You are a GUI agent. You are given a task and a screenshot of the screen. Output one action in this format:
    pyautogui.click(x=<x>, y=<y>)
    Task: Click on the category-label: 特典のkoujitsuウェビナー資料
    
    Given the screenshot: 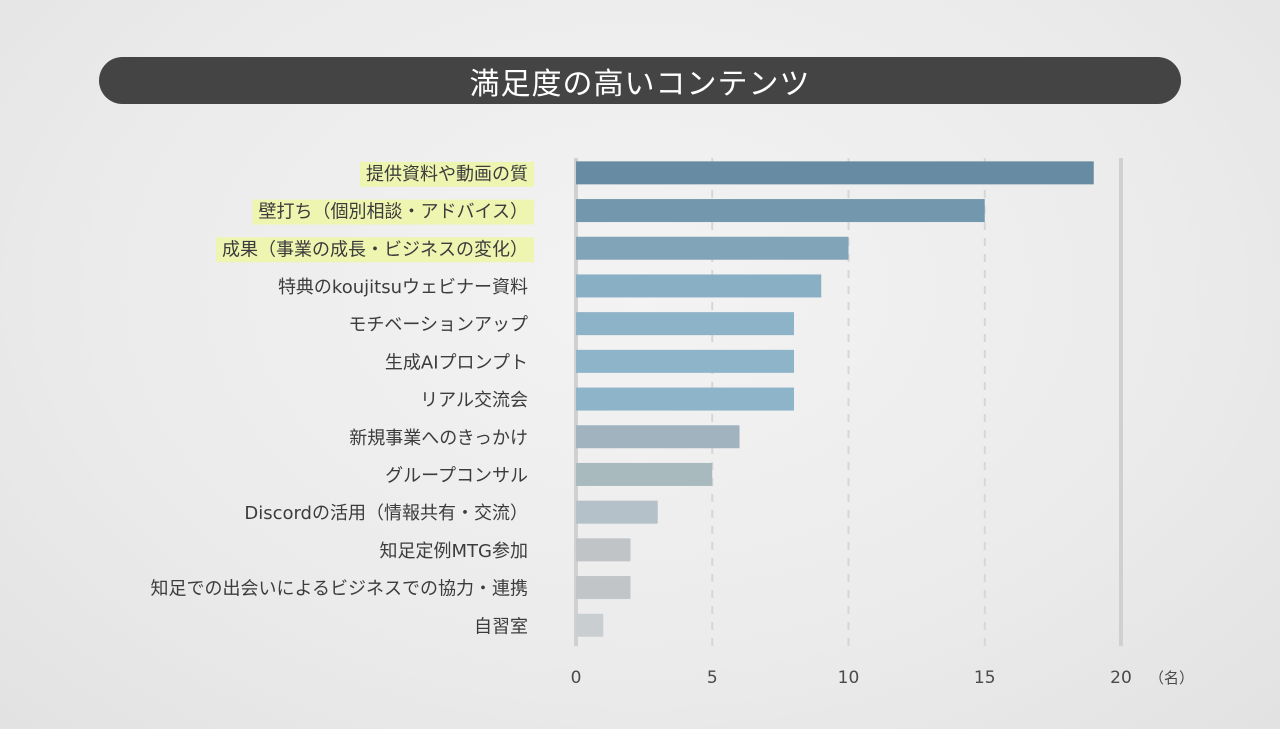 What is the action you would take?
    pyautogui.click(x=403, y=287)
    